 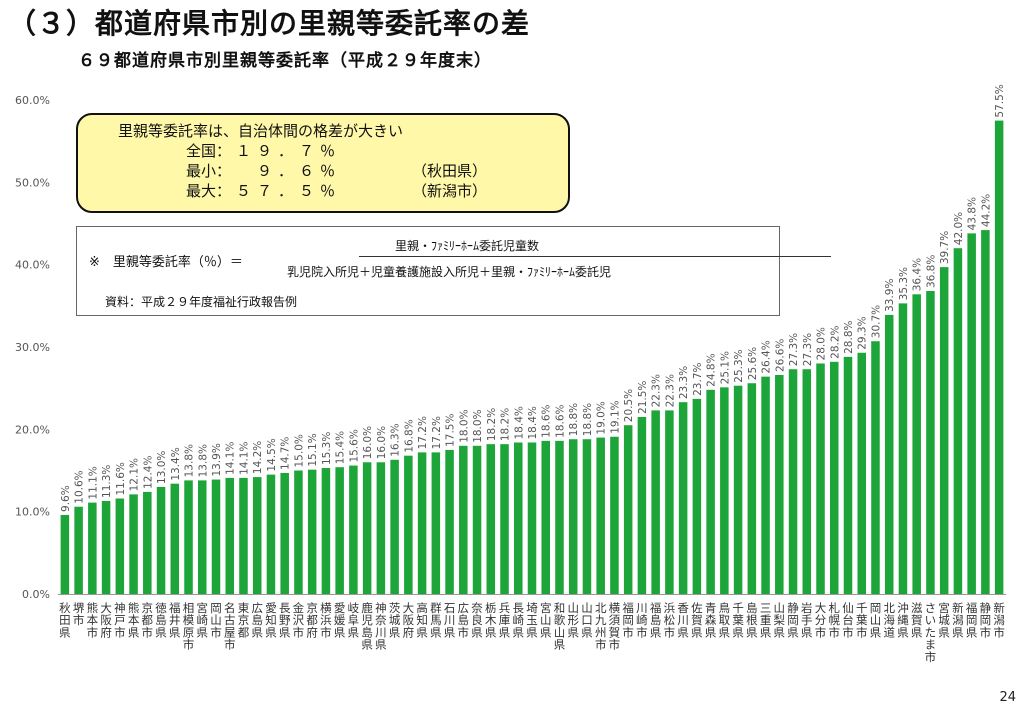 I want to click on category-label: 広島県, so click(x=257, y=620).